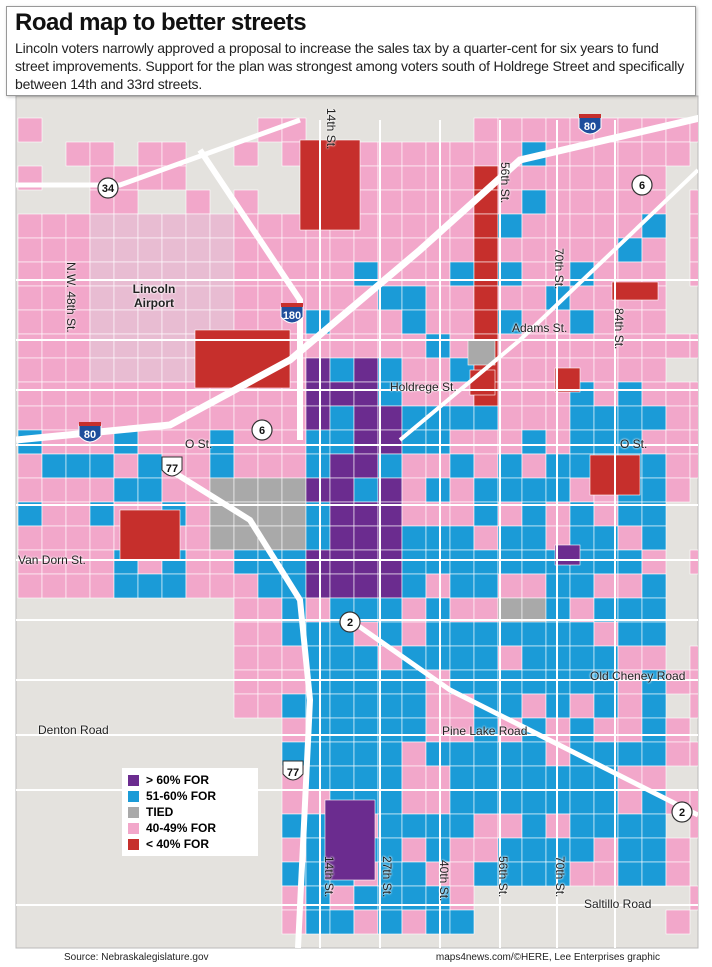  What do you see at coordinates (178, 844) in the screenshot?
I see `legend-label: < 40% FOR` at bounding box center [178, 844].